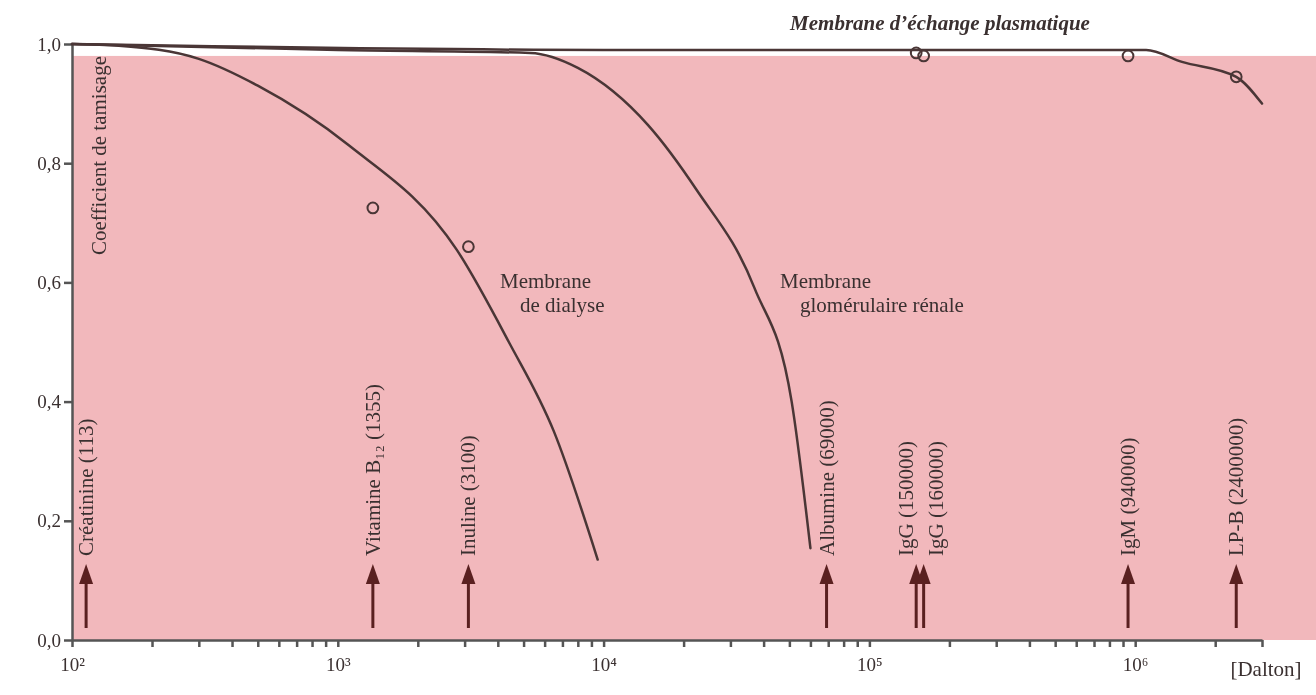 The width and height of the screenshot is (1316, 695). I want to click on ref-line-label: IgG (150000), so click(906, 498).